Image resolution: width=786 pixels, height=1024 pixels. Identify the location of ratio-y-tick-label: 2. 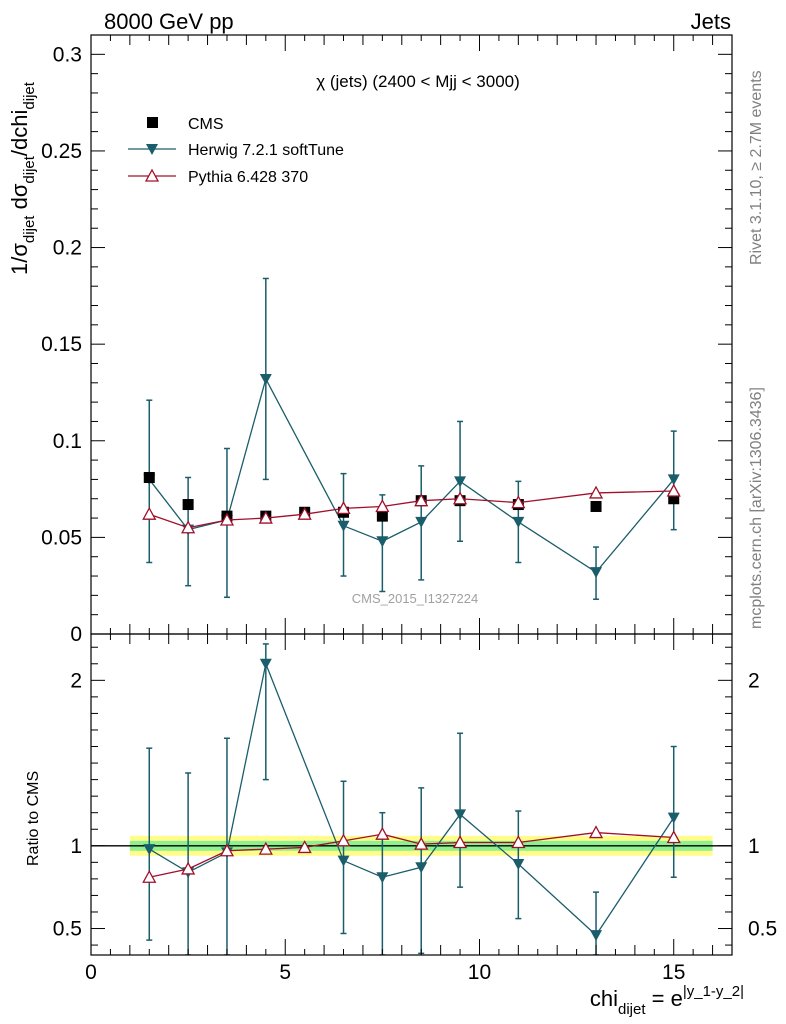
(76, 680).